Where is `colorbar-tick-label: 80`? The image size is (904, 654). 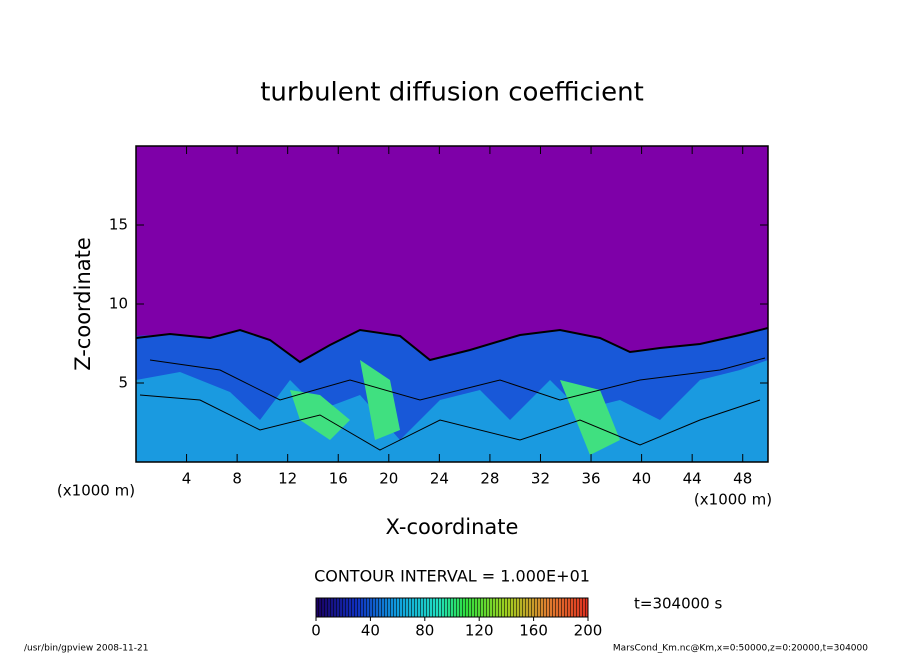 colorbar-tick-label: 80 is located at coordinates (424, 631).